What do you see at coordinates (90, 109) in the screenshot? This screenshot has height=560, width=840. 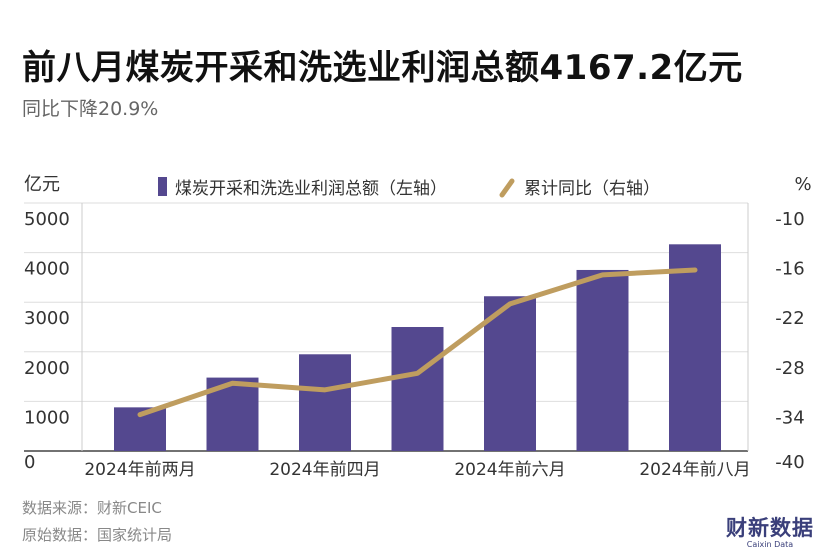 I see `page-subtitle: 同比下降20.9%` at bounding box center [90, 109].